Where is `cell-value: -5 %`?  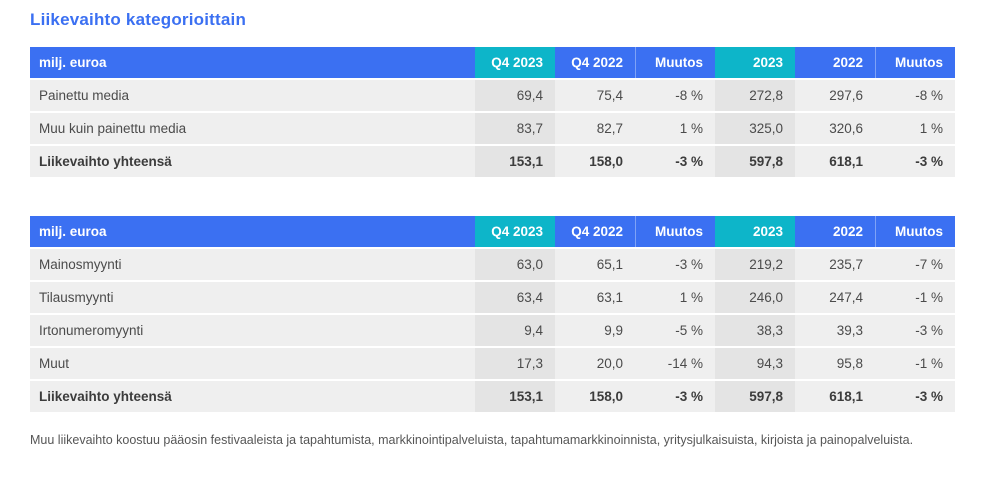
cell-value: -5 % is located at coordinates (675, 330).